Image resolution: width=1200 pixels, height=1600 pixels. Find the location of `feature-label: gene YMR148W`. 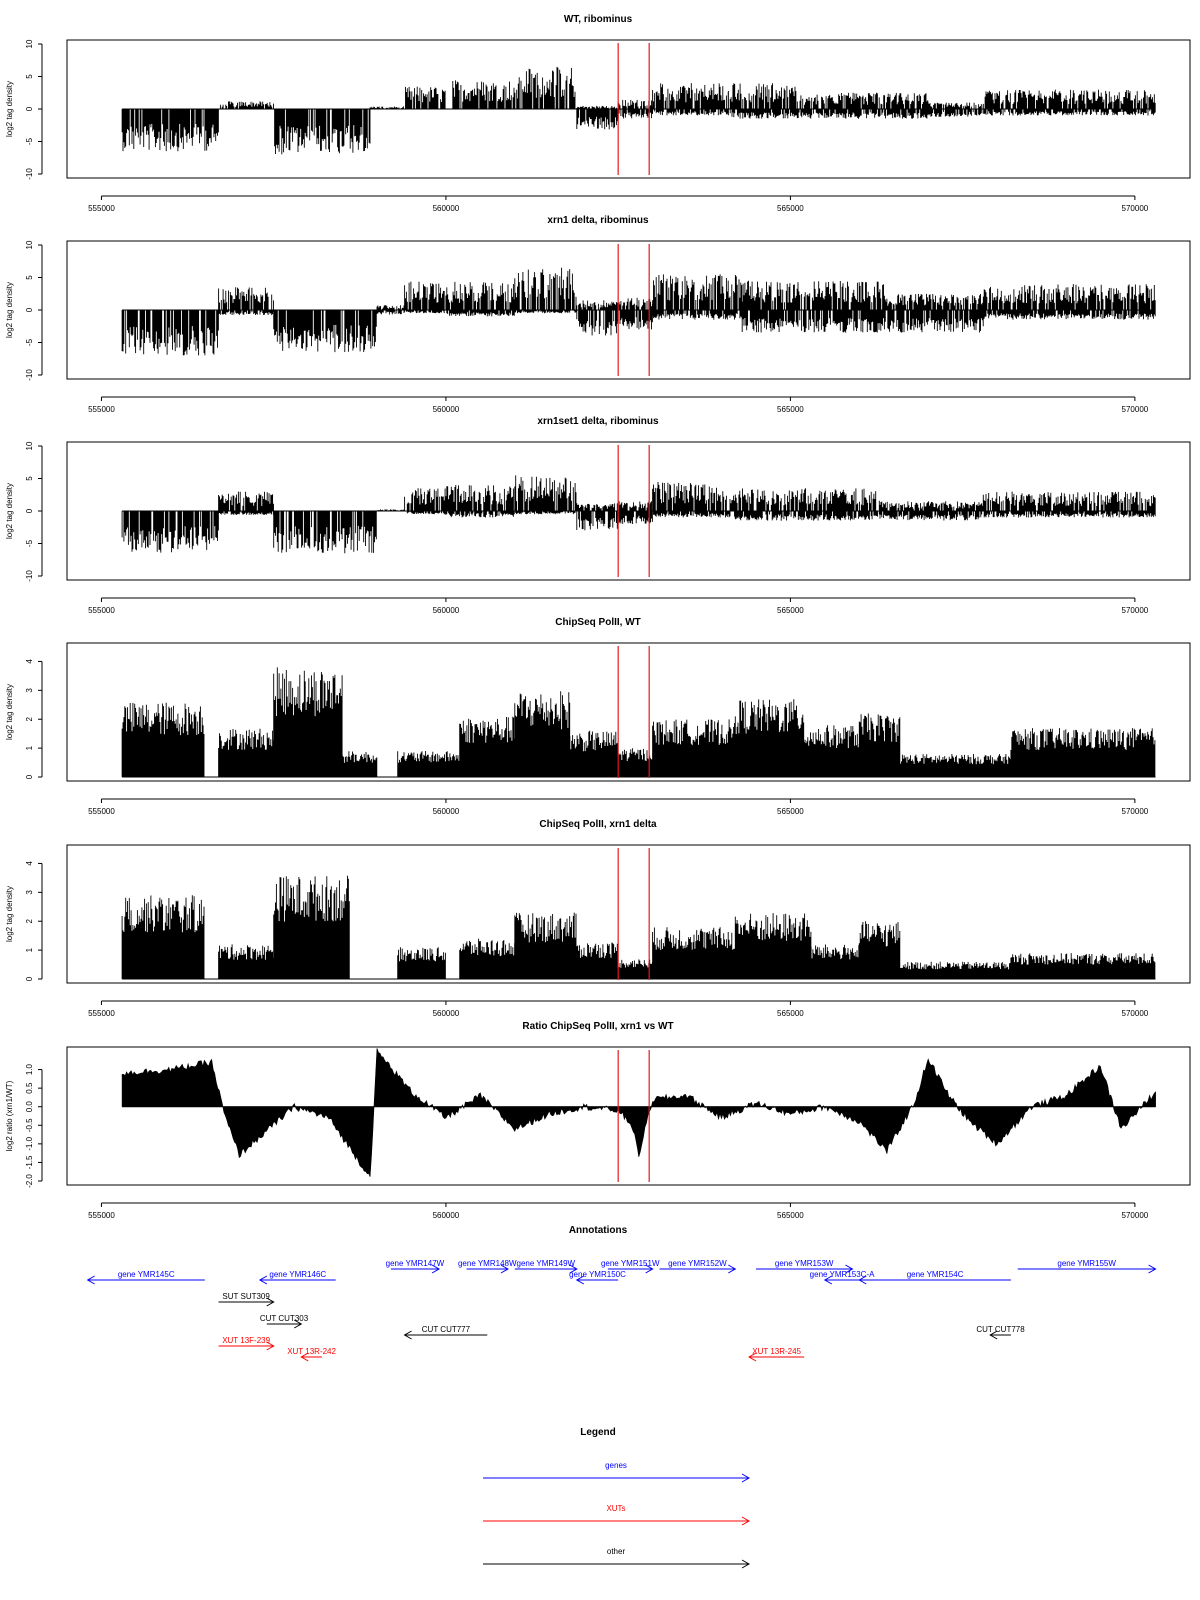

feature-label: gene YMR148W is located at coordinates (487, 1263).